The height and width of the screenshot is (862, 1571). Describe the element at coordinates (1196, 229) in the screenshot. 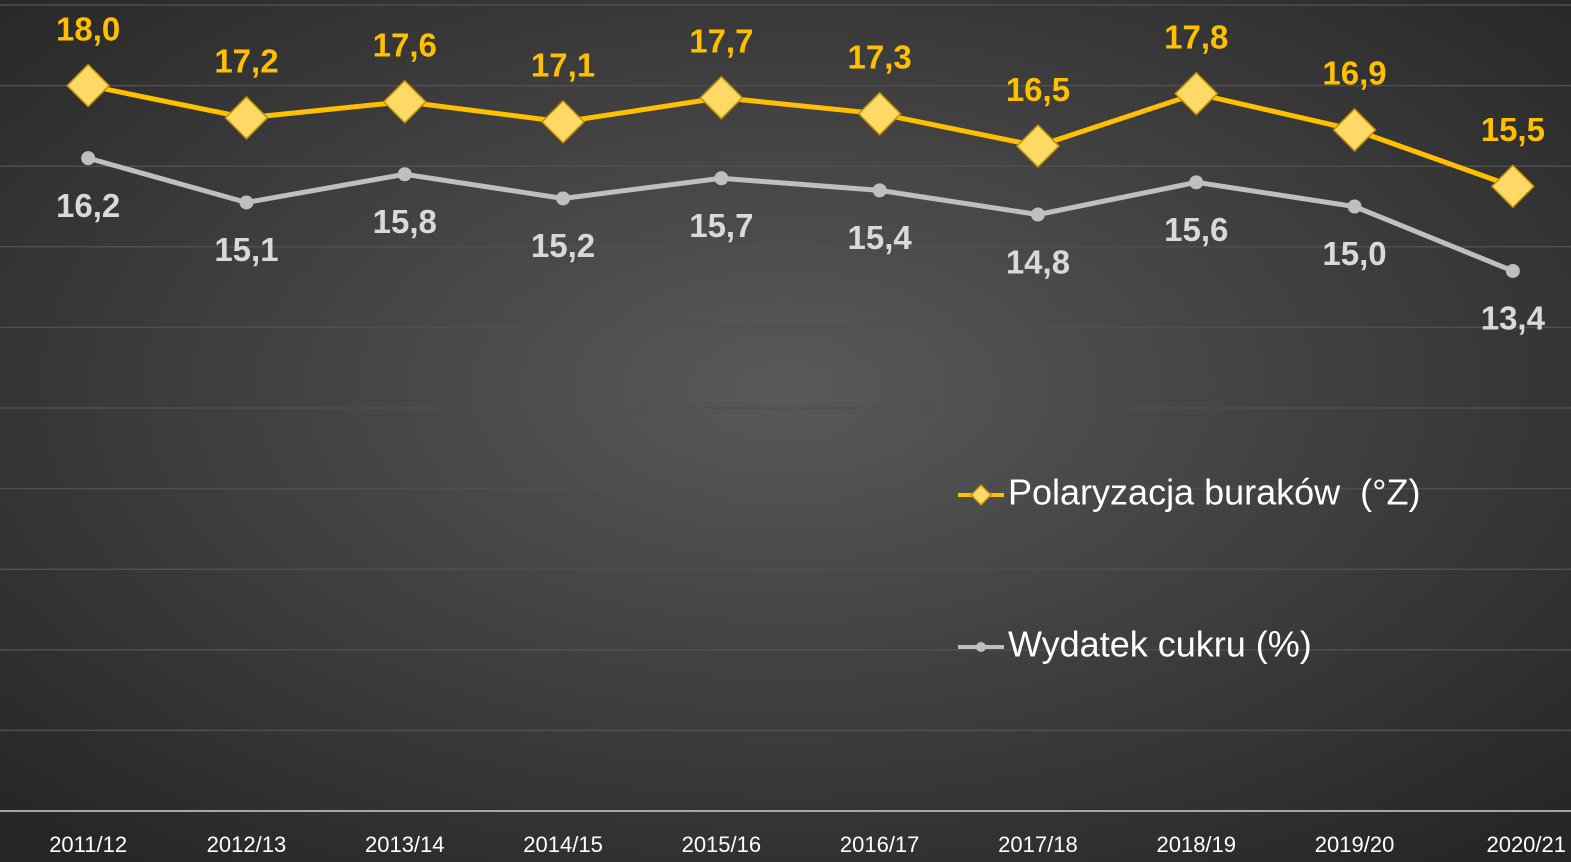

I see `data-label: 15,6` at that location.